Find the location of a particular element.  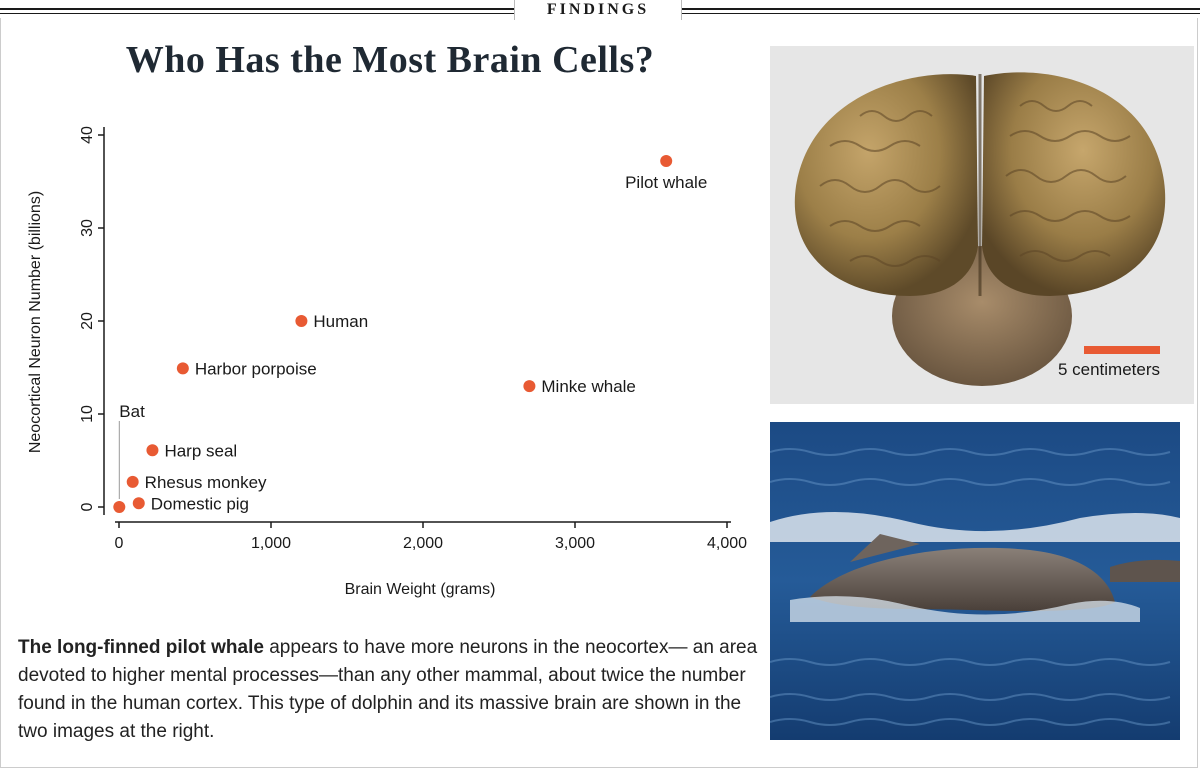

x-tick-label: 1,000 is located at coordinates (271, 543).